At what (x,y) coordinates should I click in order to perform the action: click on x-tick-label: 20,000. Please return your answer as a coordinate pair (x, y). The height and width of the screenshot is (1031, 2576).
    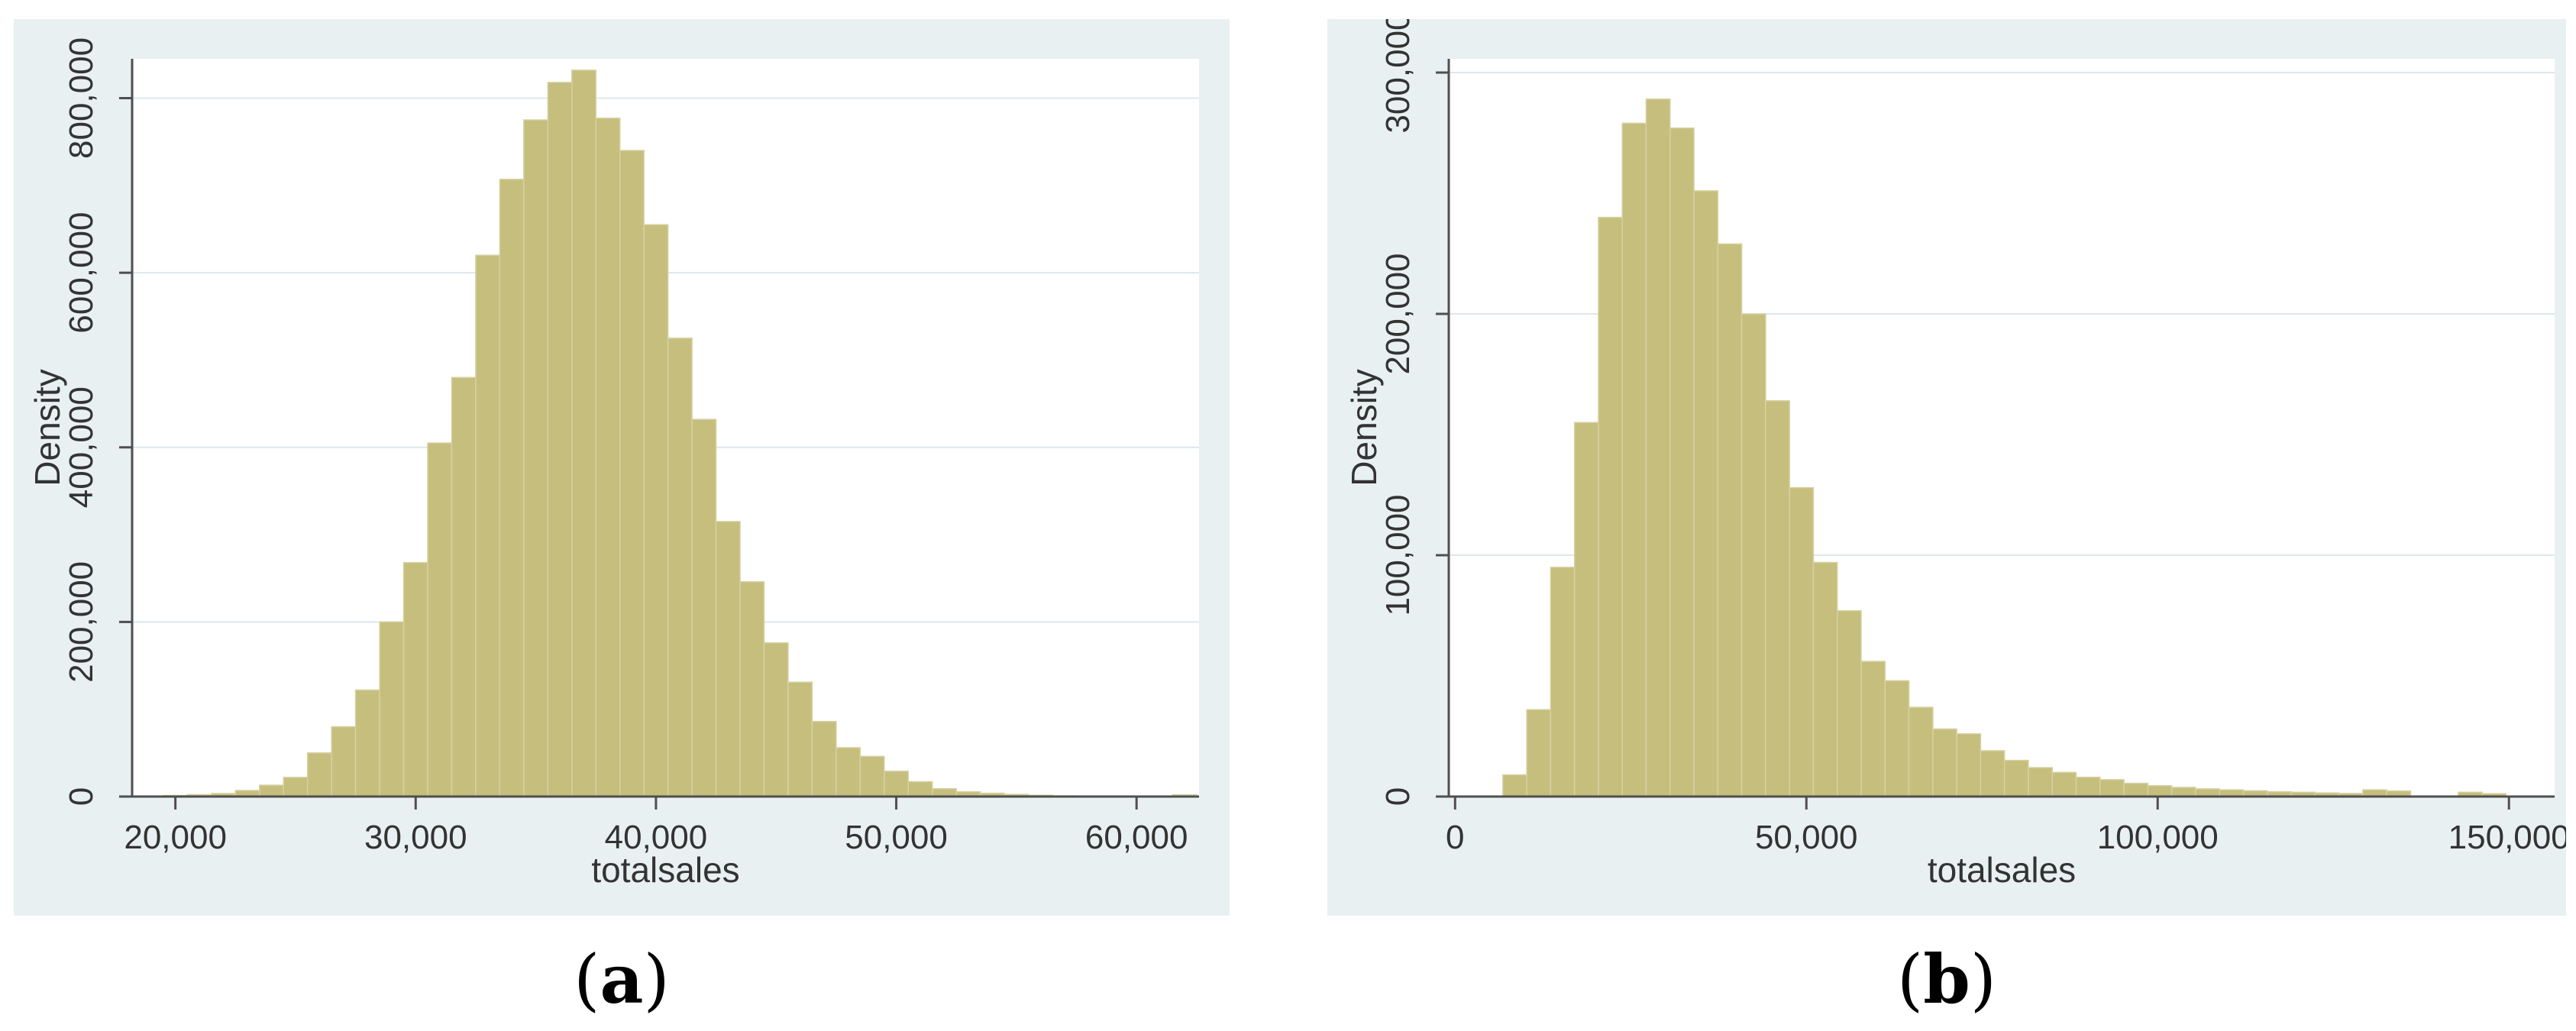
    Looking at the image, I should click on (175, 837).